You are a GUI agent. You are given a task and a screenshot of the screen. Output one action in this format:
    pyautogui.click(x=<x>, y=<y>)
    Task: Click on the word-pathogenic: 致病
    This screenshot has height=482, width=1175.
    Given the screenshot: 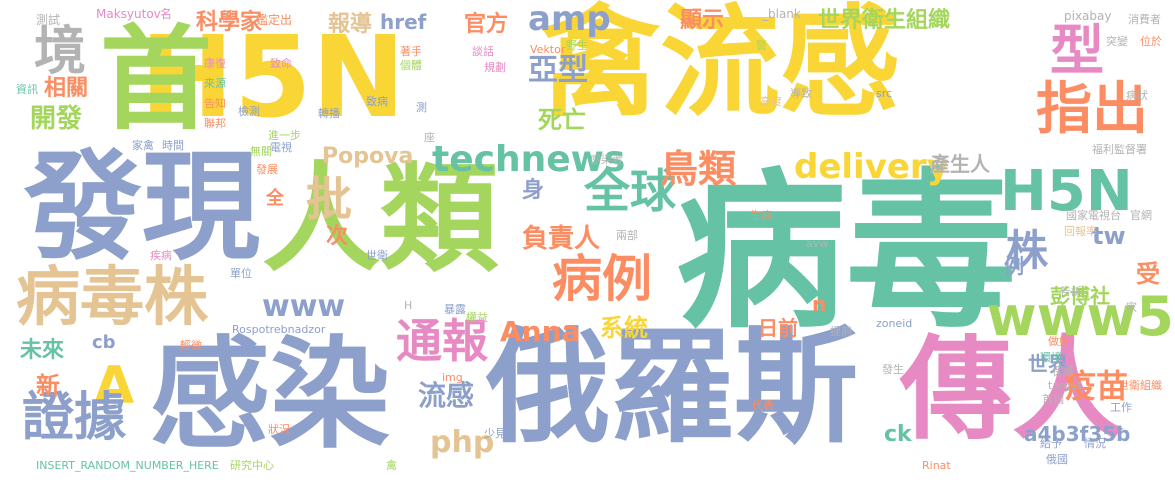 What is the action you would take?
    pyautogui.click(x=377, y=101)
    